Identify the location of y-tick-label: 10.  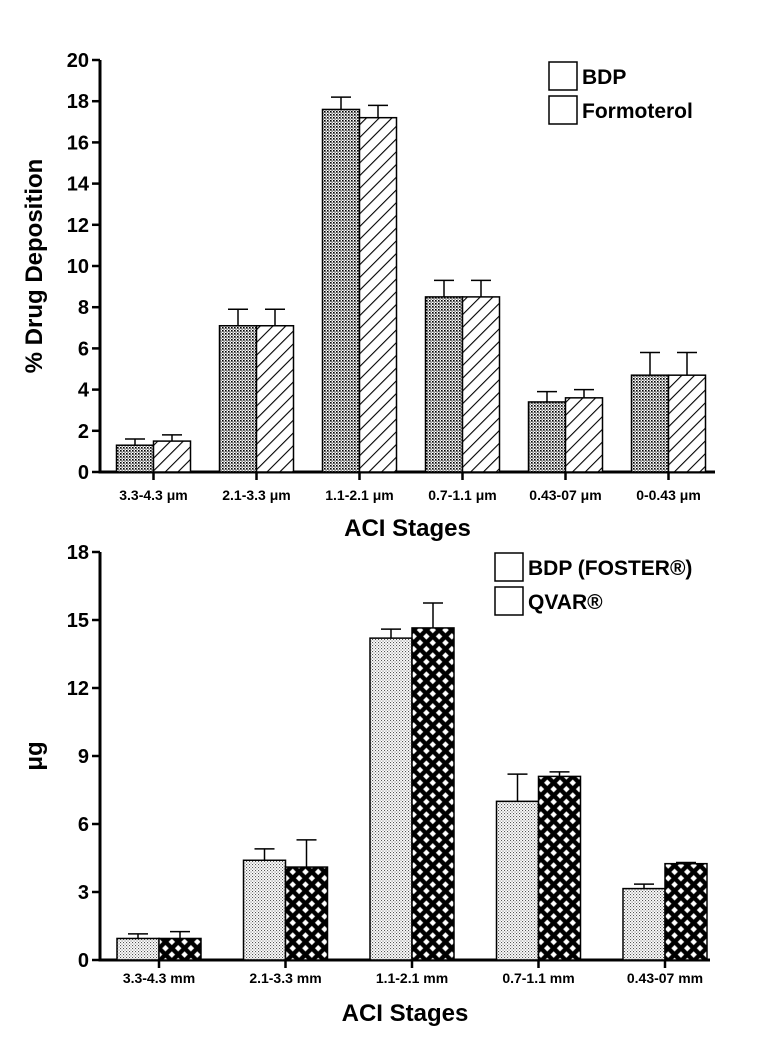
(78, 267).